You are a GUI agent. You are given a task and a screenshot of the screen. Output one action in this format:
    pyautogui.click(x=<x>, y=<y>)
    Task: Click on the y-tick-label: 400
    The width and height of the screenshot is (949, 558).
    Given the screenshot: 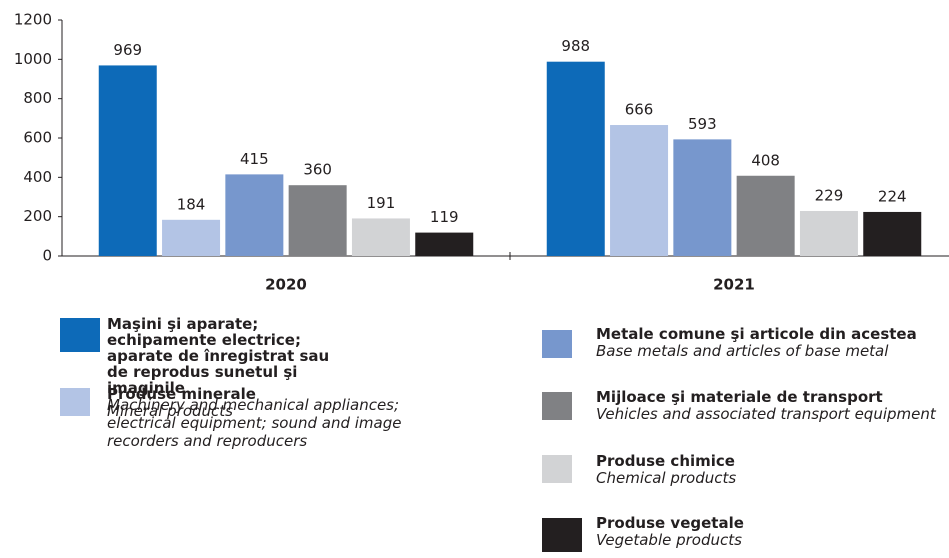 What is the action you would take?
    pyautogui.click(x=37, y=177)
    